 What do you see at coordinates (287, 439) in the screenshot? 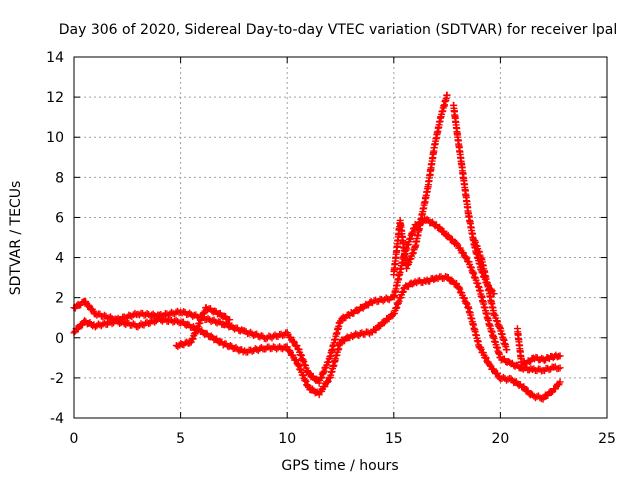
I see `x-tick-label: 10` at bounding box center [287, 439].